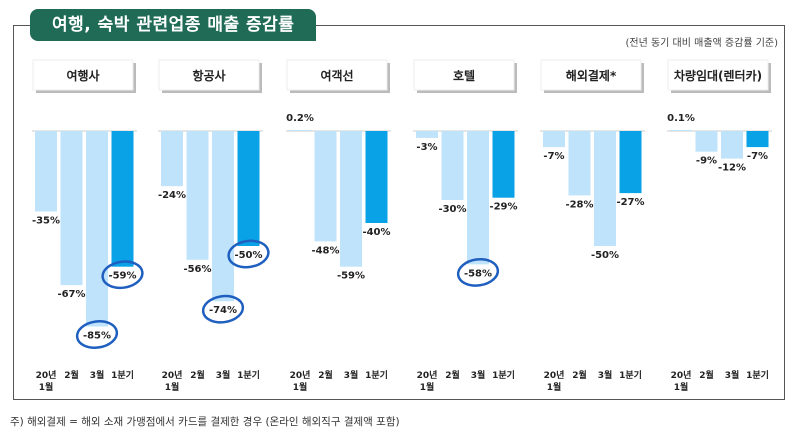  Describe the element at coordinates (71, 294) in the screenshot. I see `data-label: -67%` at that location.